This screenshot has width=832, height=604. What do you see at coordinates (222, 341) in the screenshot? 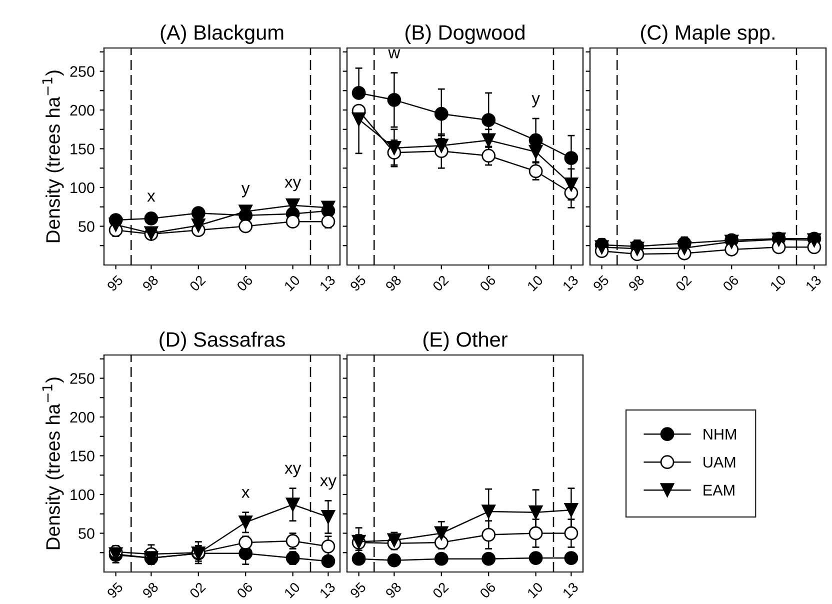
I see `chart-title: (D) Sassafras` at bounding box center [222, 341].